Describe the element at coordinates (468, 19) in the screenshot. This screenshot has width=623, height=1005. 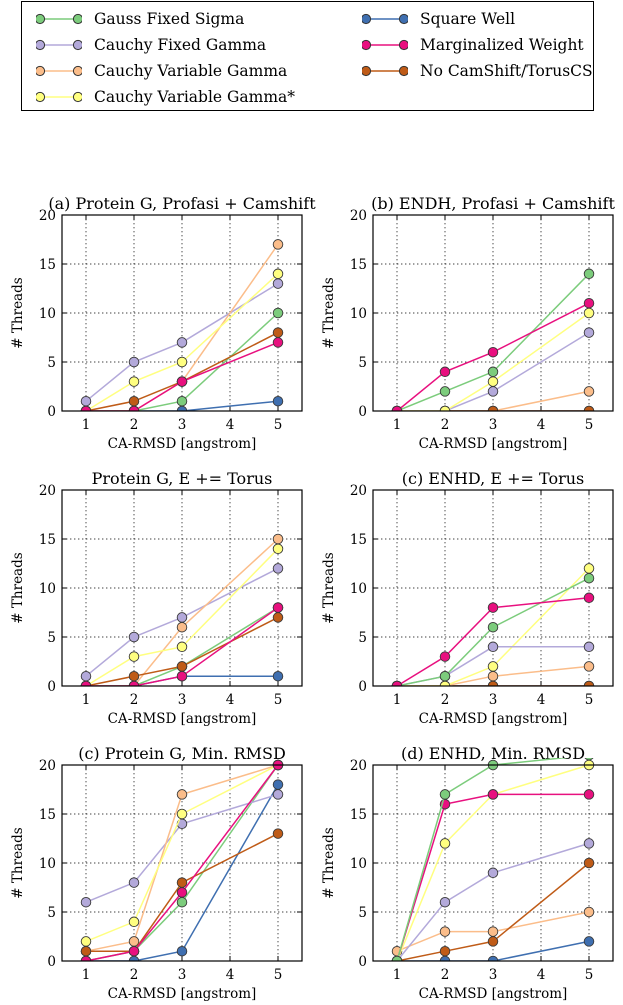
I see `legend-label: Square Well` at that location.